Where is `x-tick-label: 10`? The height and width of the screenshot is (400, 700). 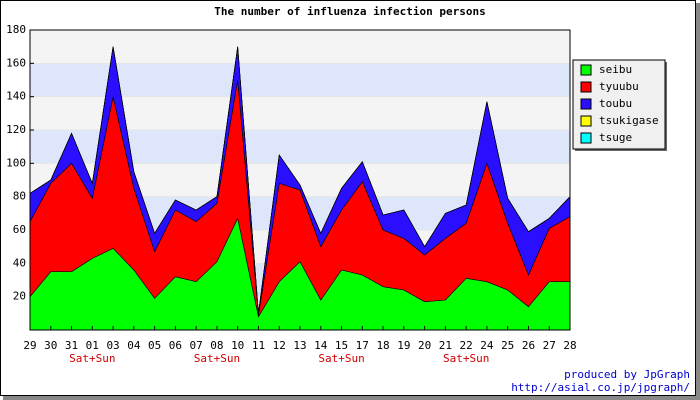 x-tick-label: 10 is located at coordinates (237, 345).